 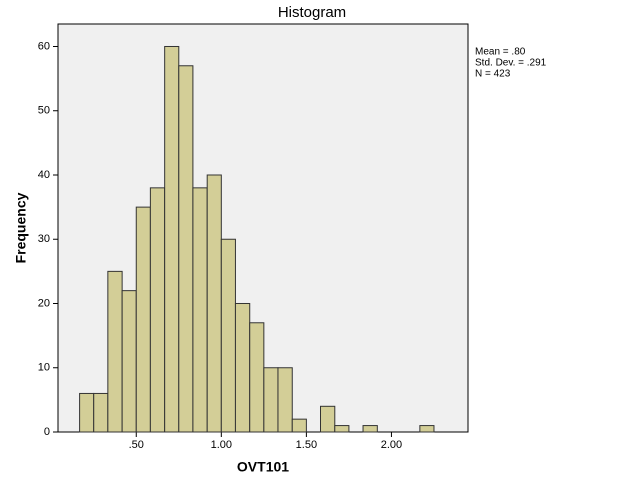 I want to click on x-tick-label: 1.00, so click(x=221, y=445).